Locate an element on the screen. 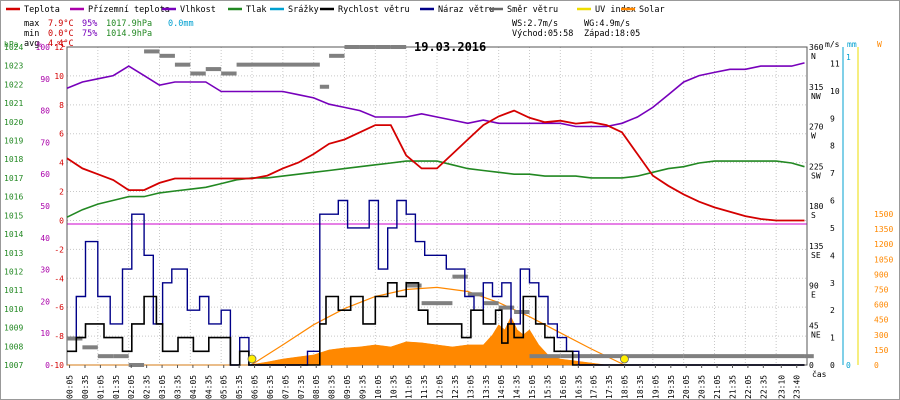 The width and height of the screenshot is (900, 400). x-tick-label: 15:05 is located at coordinates (532, 387).